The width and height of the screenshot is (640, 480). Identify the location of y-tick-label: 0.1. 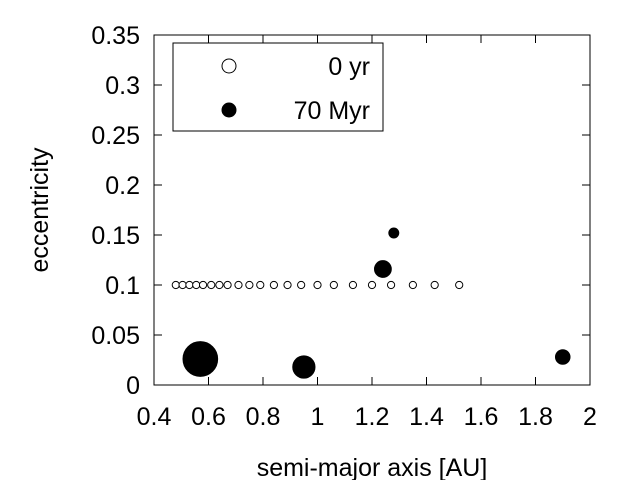
(122, 286).